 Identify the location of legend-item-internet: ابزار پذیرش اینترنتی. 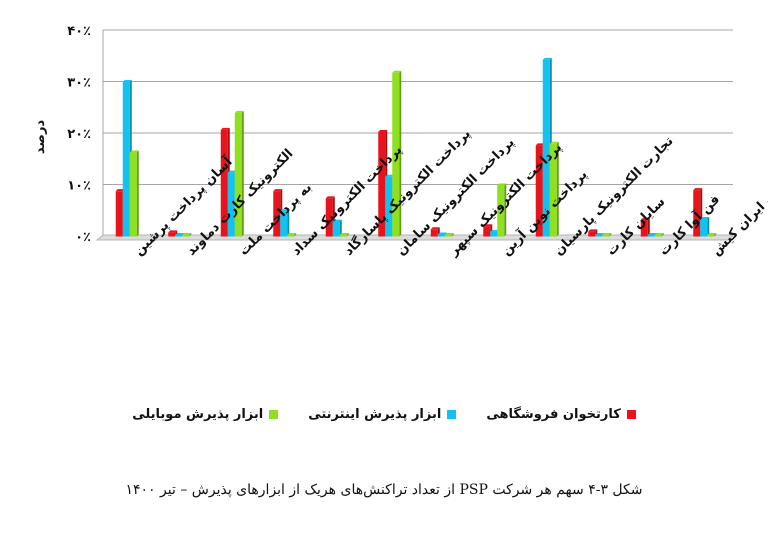
(382, 414).